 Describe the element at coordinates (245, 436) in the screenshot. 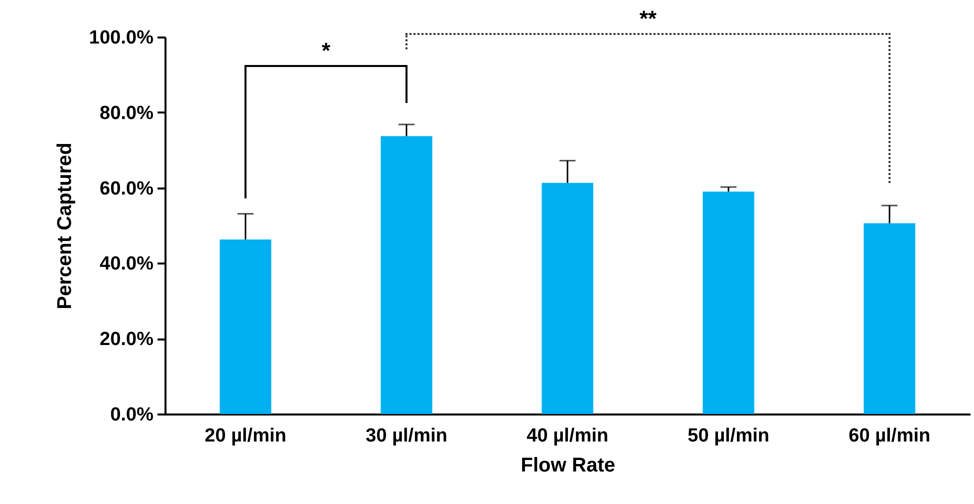

I see `x-tick-label: 20 µl/min` at that location.